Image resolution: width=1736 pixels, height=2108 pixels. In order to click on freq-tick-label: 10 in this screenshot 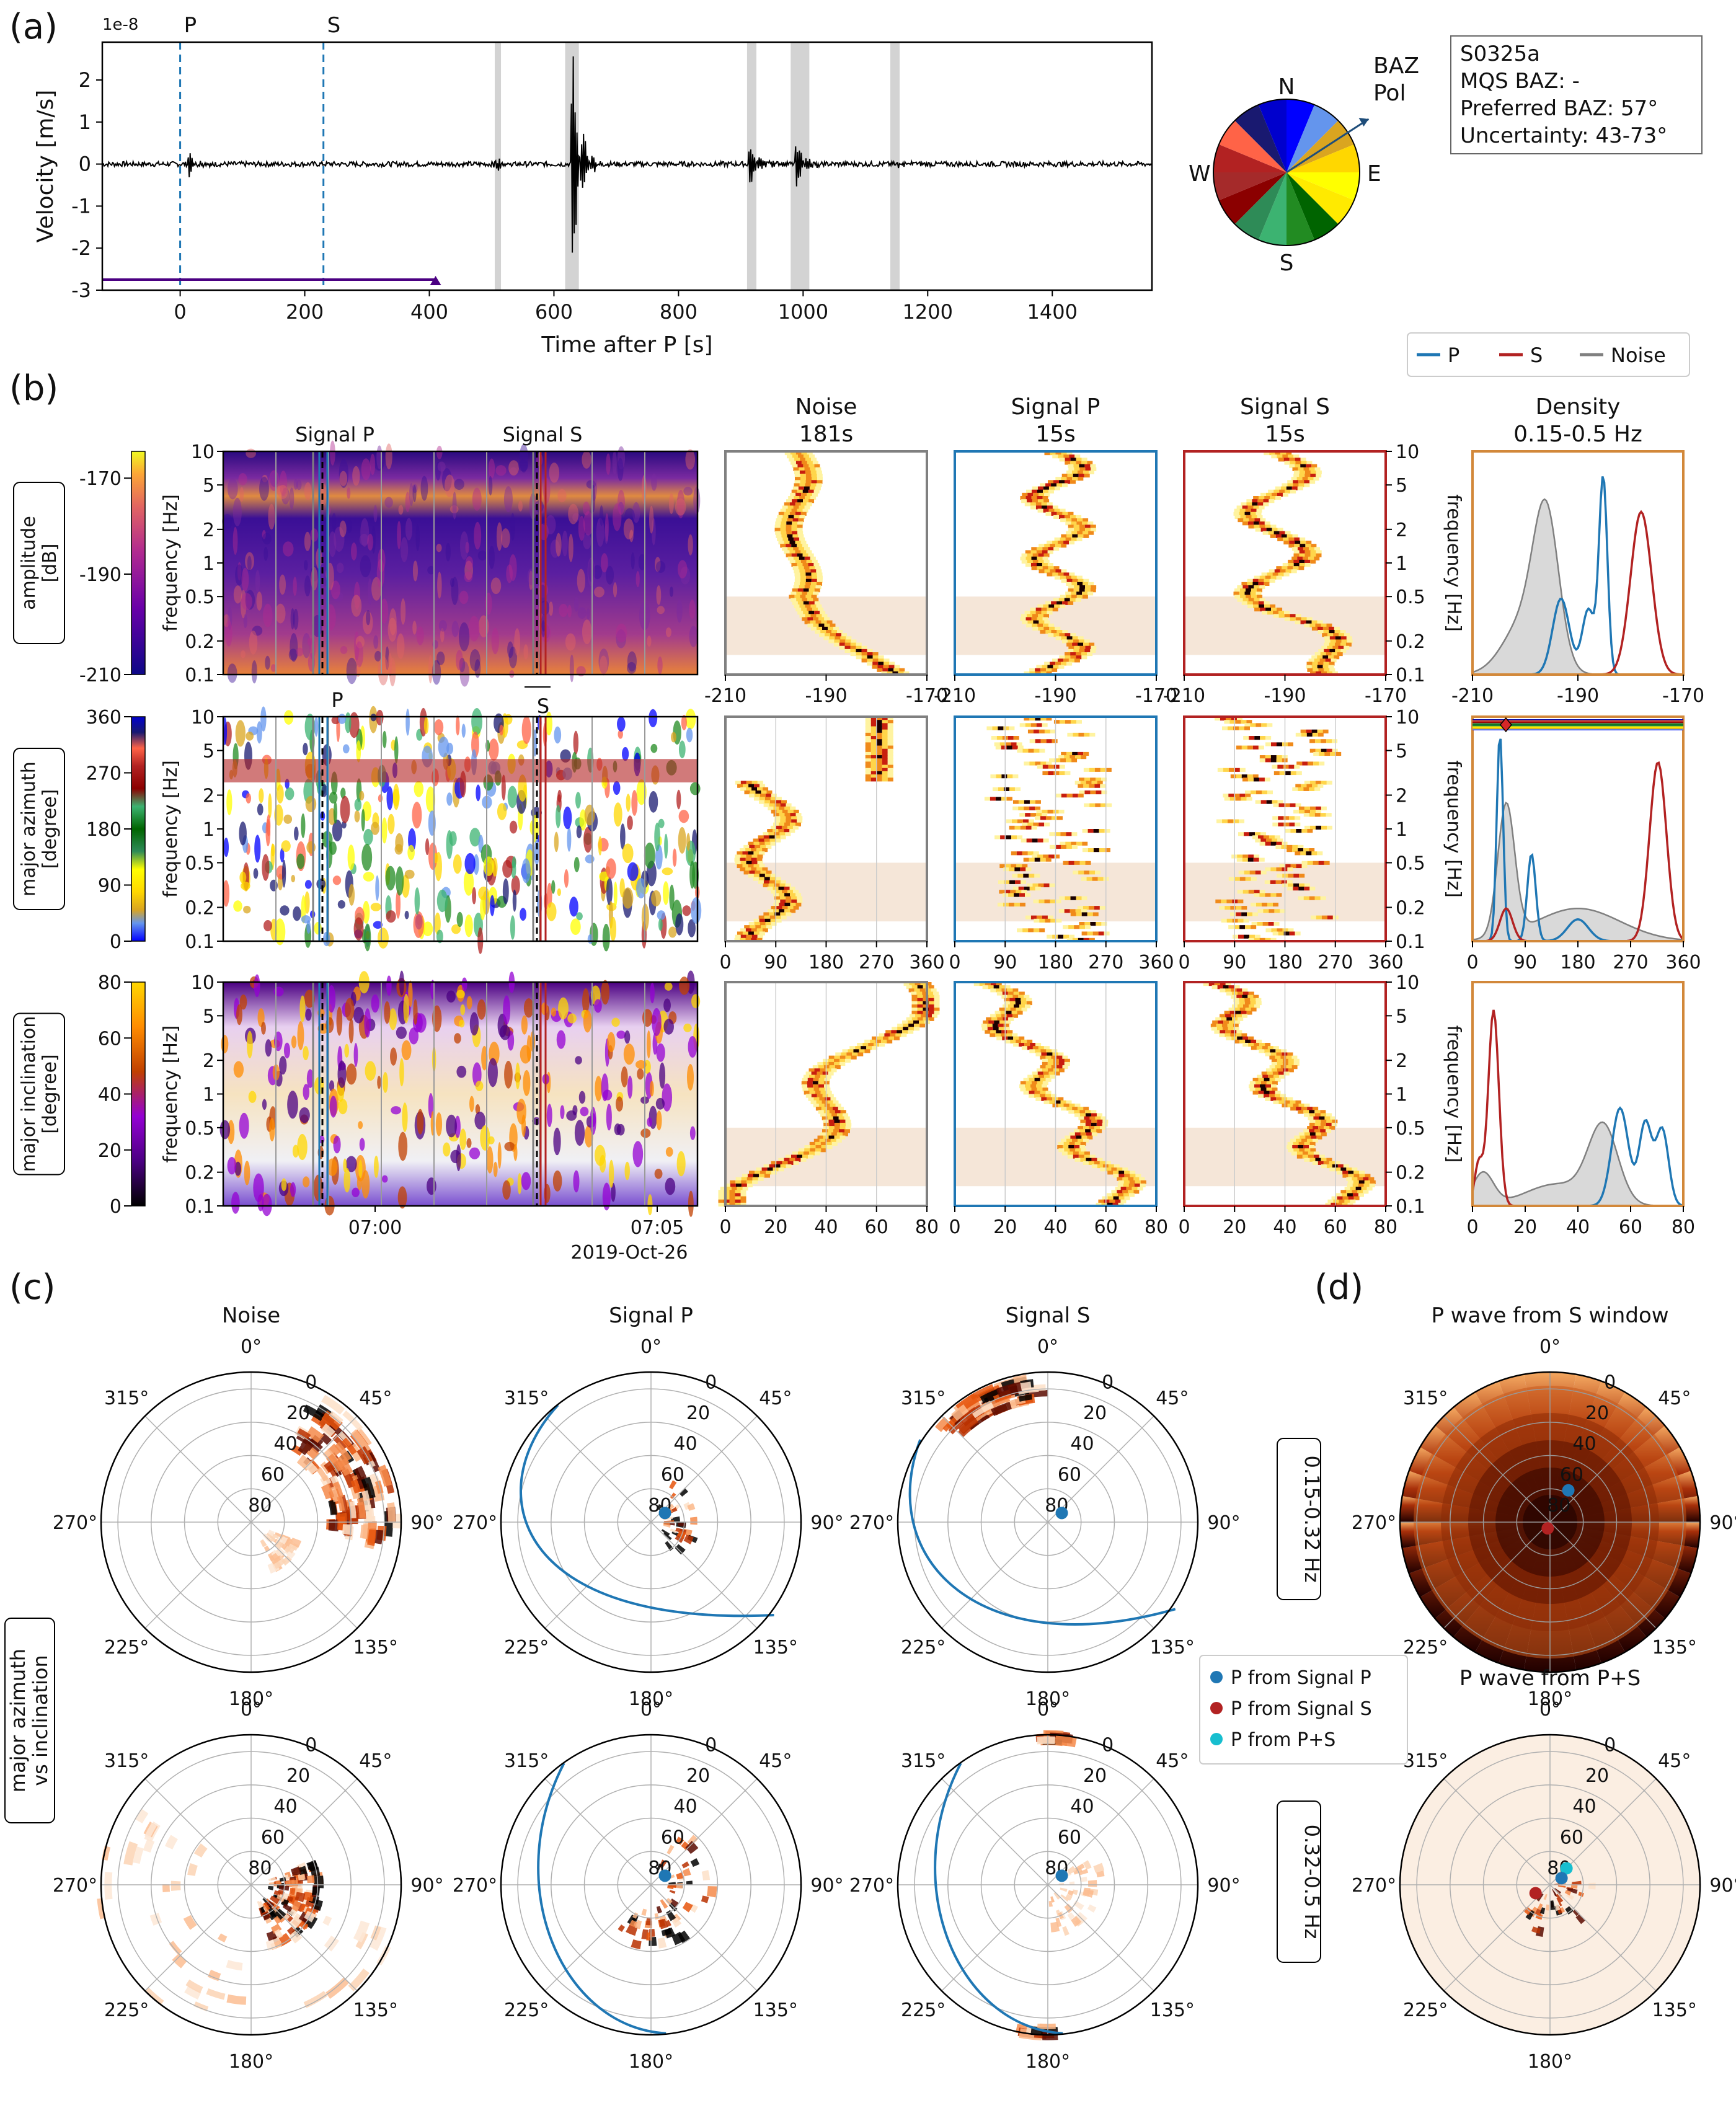, I will do `click(1407, 983)`.